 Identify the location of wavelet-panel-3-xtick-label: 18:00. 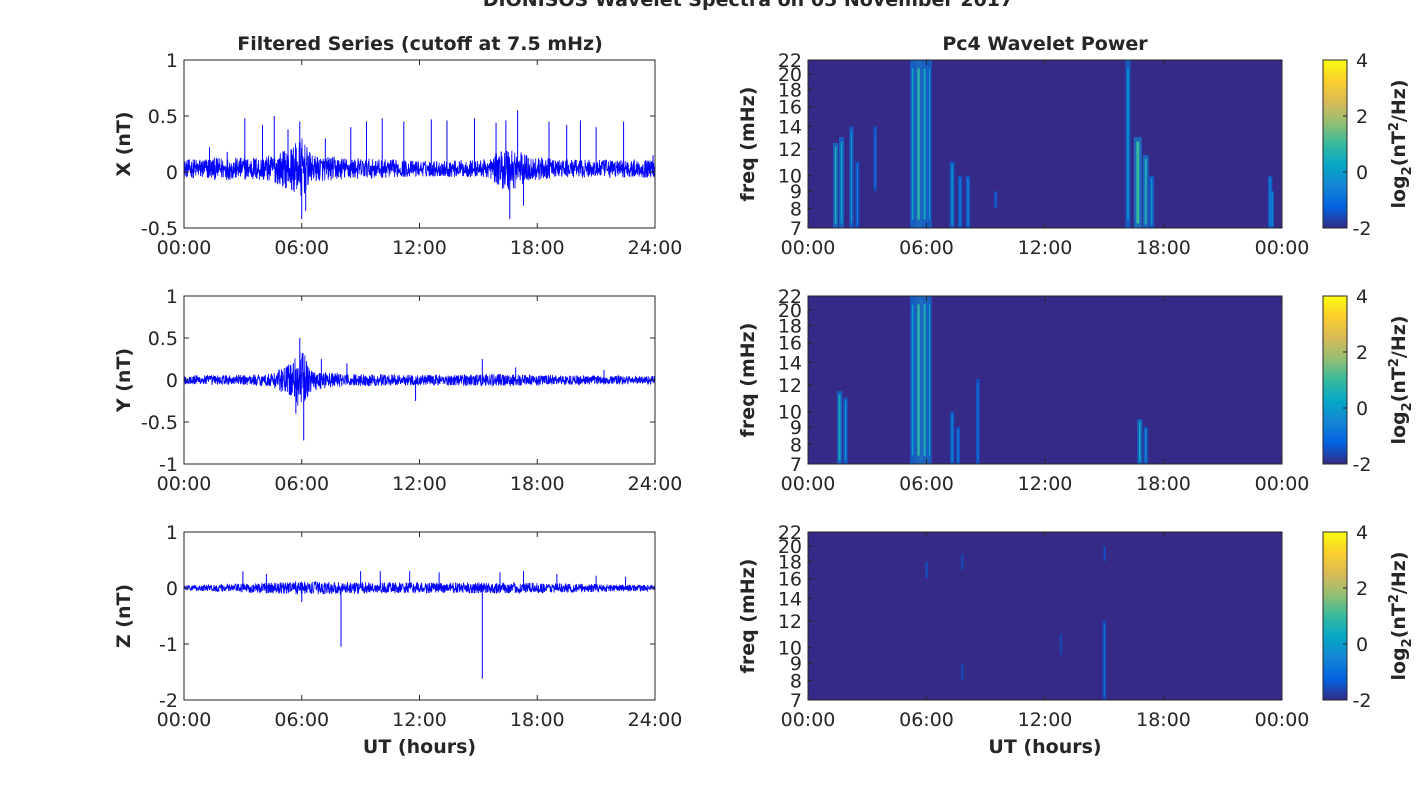
(1163, 720).